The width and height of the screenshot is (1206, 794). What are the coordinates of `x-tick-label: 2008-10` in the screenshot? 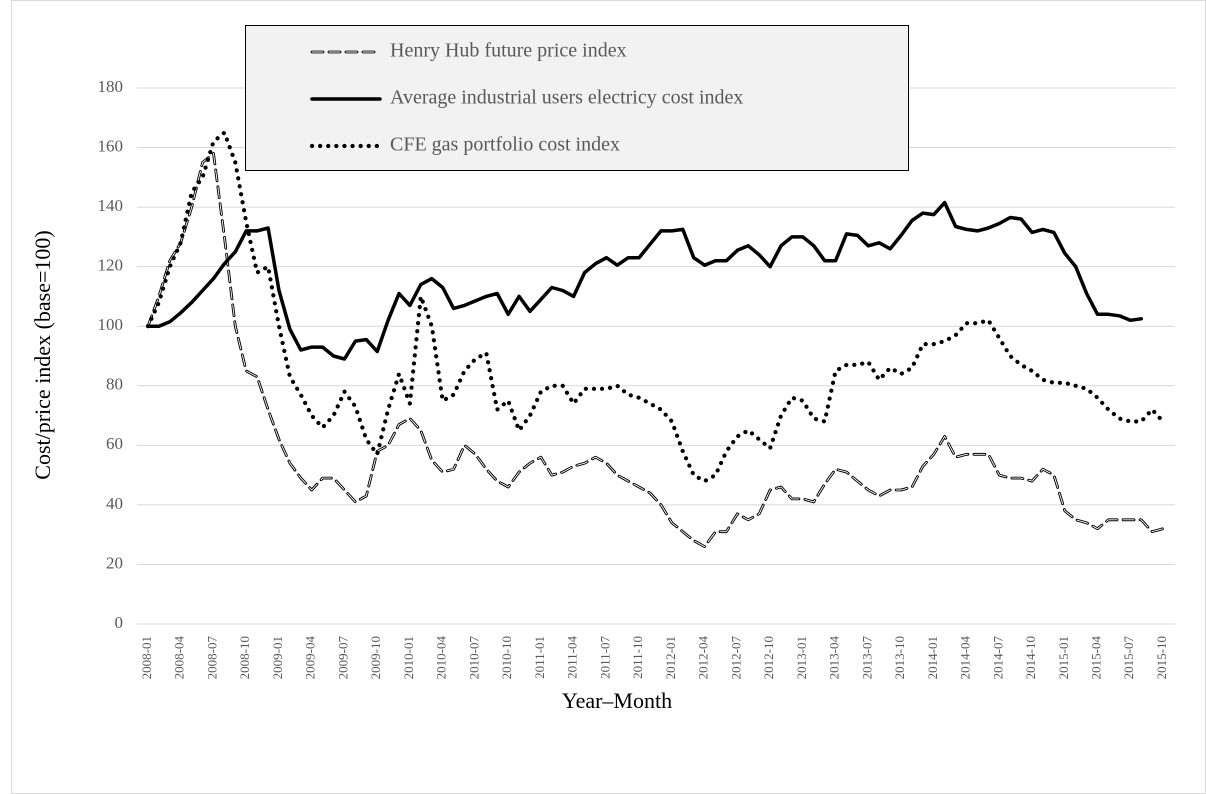 It's located at (244, 657).